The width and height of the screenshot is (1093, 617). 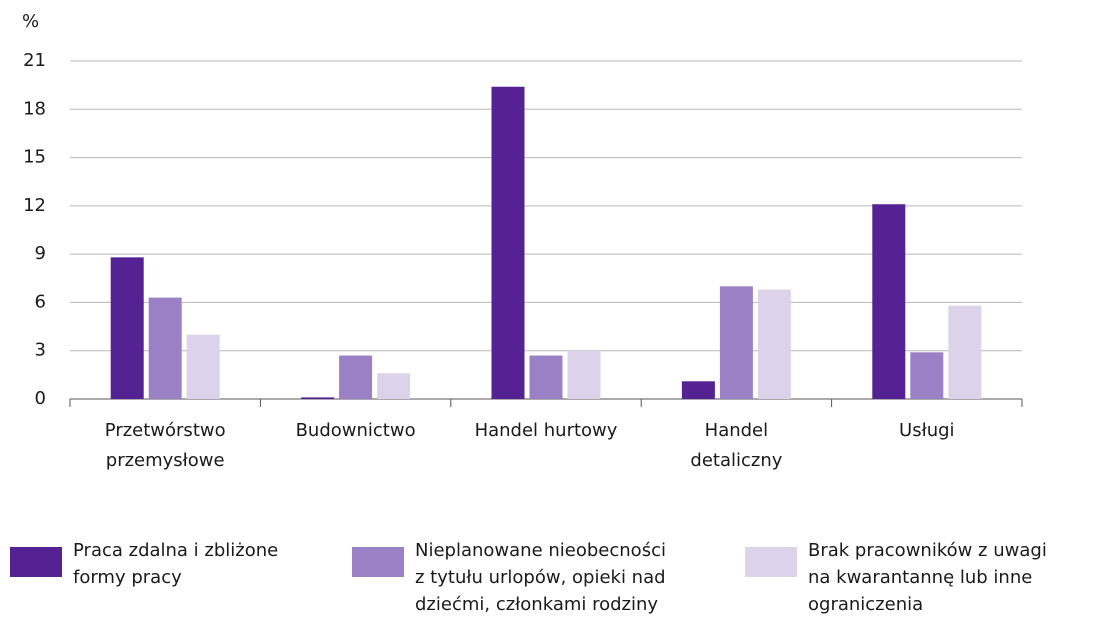 What do you see at coordinates (927, 550) in the screenshot?
I see `legend-label: Brak pracowników z uwagi` at bounding box center [927, 550].